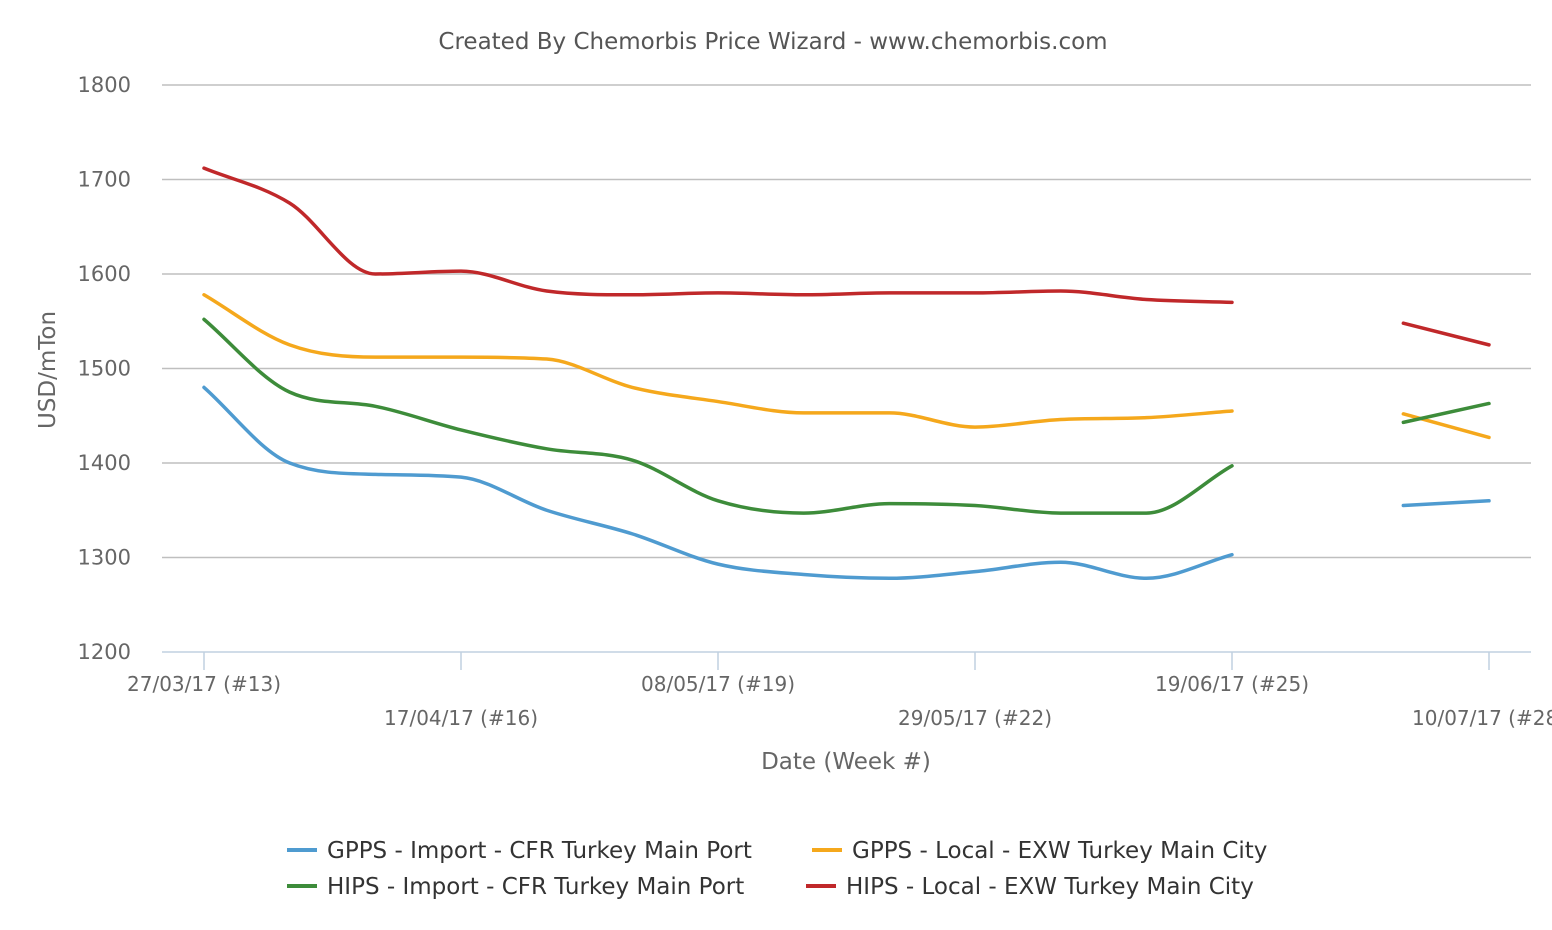 This screenshot has height=930, width=1552. What do you see at coordinates (1059, 851) in the screenshot?
I see `legend-label: GPPS - Local - EXW Turkey Main City` at bounding box center [1059, 851].